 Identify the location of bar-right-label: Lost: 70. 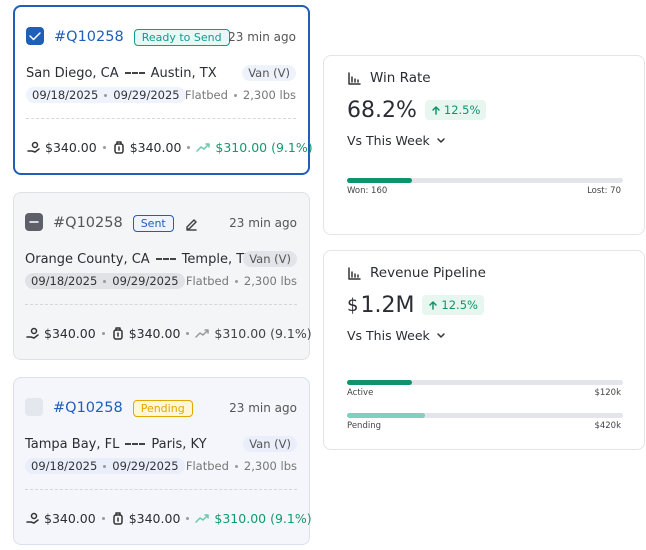
(604, 191).